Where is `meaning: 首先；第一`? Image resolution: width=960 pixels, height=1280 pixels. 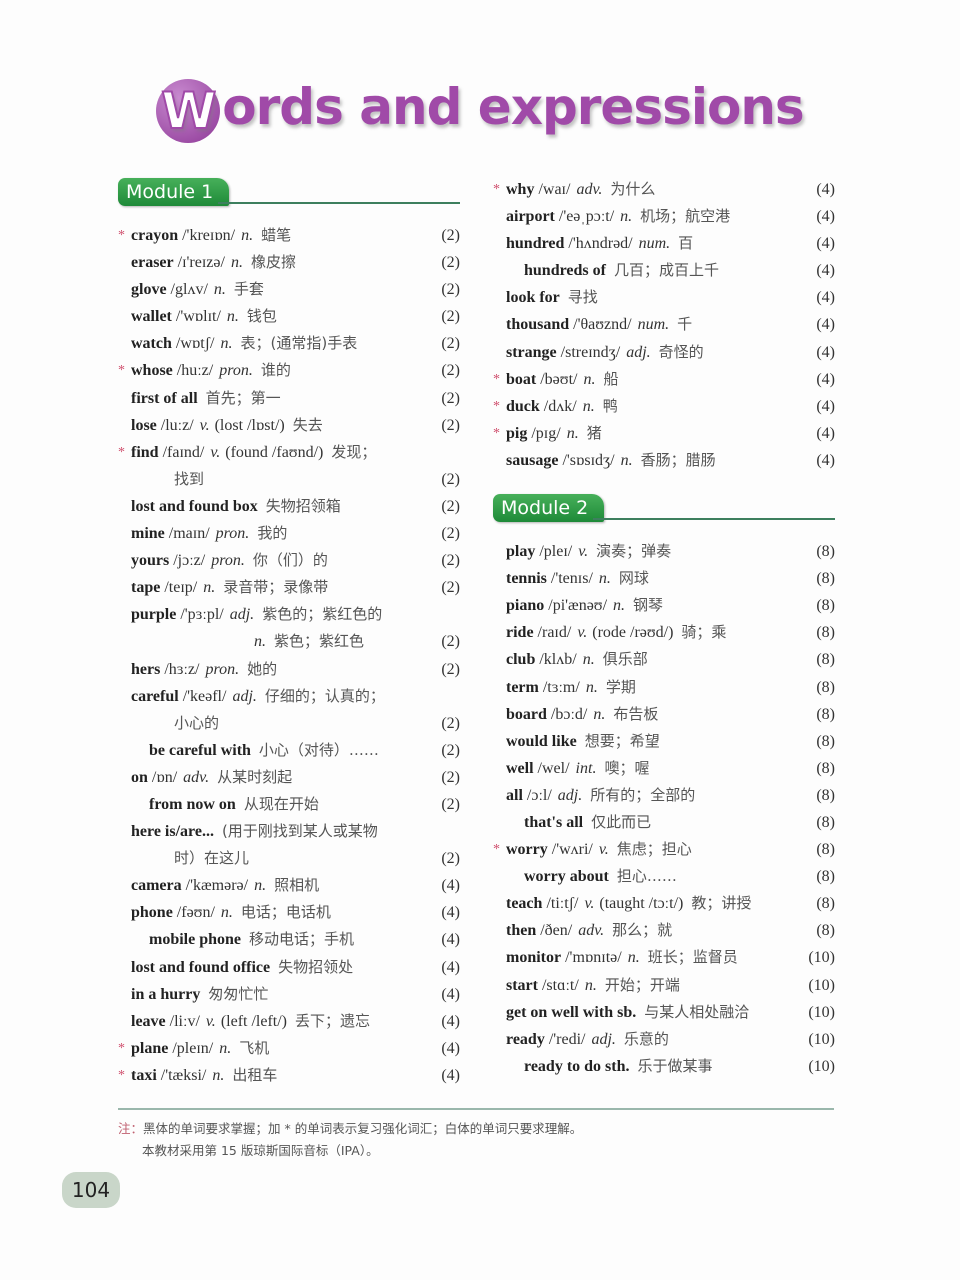 meaning: 首先；第一 is located at coordinates (243, 397).